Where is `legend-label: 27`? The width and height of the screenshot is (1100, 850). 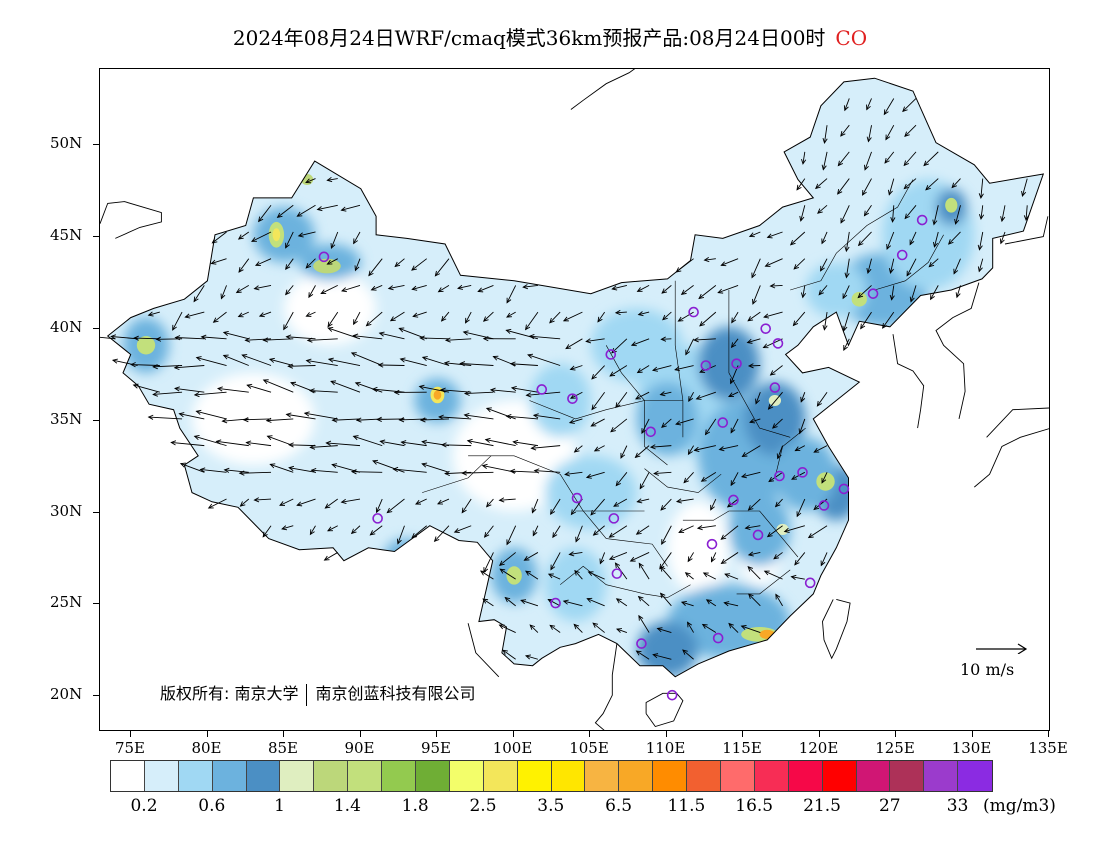
legend-label: 27 is located at coordinates (889, 806).